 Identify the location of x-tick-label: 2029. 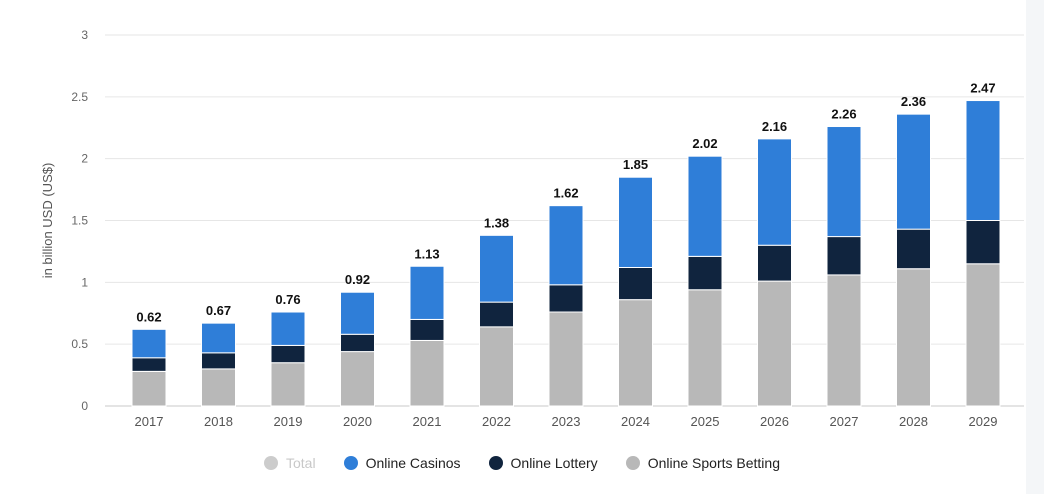
(983, 421).